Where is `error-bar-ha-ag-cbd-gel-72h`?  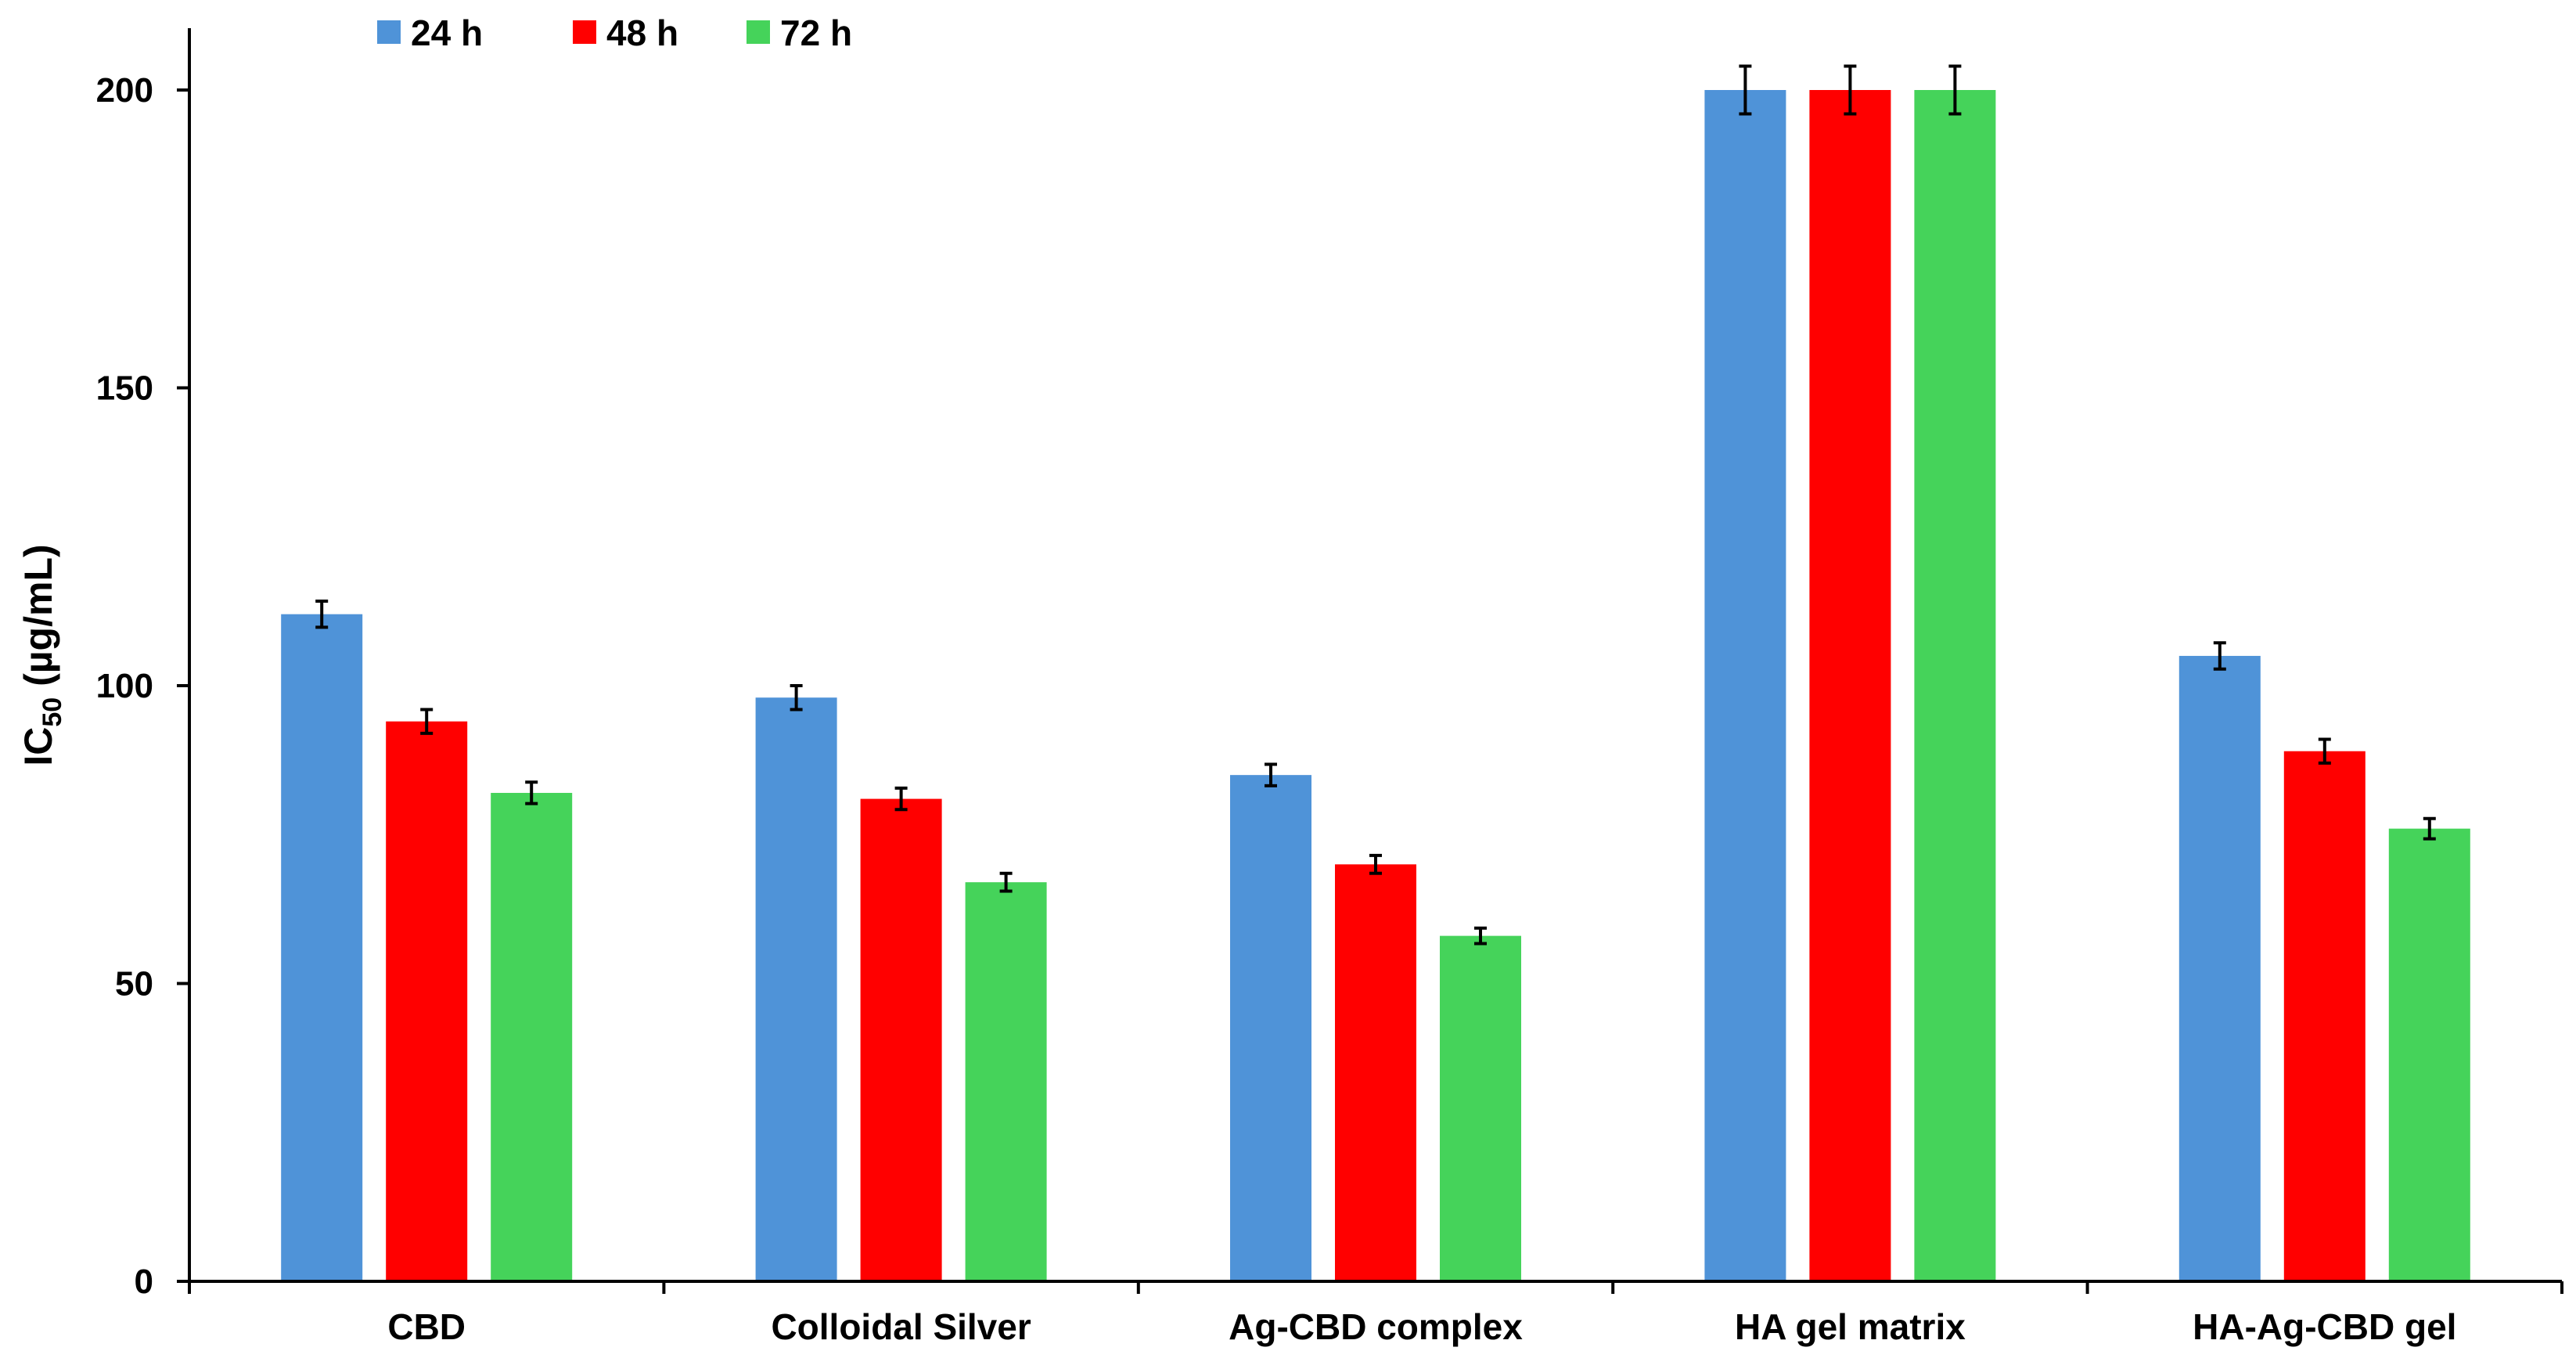 error-bar-ha-ag-cbd-gel-72h is located at coordinates (2430, 828).